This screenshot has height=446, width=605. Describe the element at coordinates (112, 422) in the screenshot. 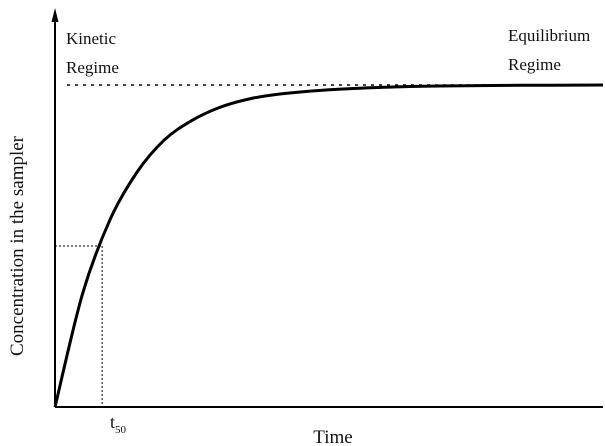

I see `t50-base: t` at that location.